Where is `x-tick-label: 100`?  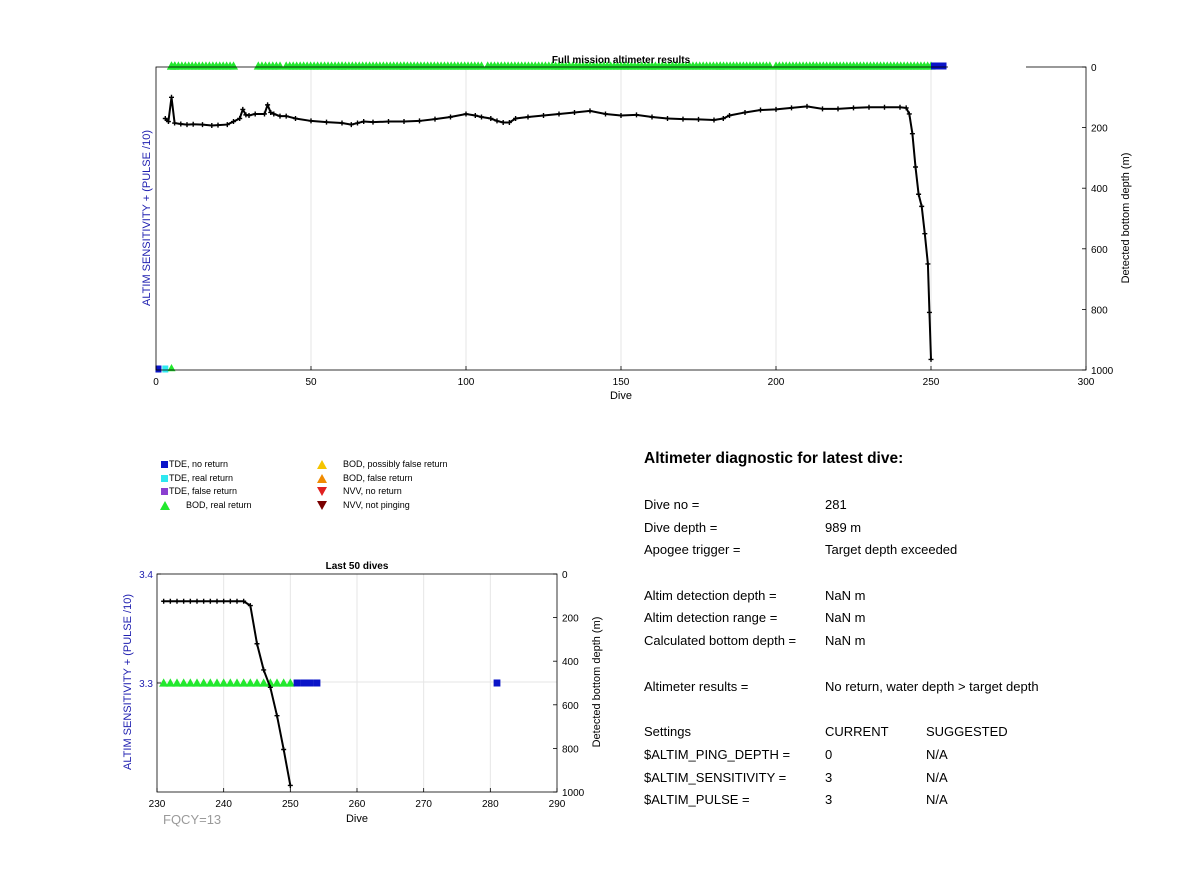 x-tick-label: 100 is located at coordinates (466, 382).